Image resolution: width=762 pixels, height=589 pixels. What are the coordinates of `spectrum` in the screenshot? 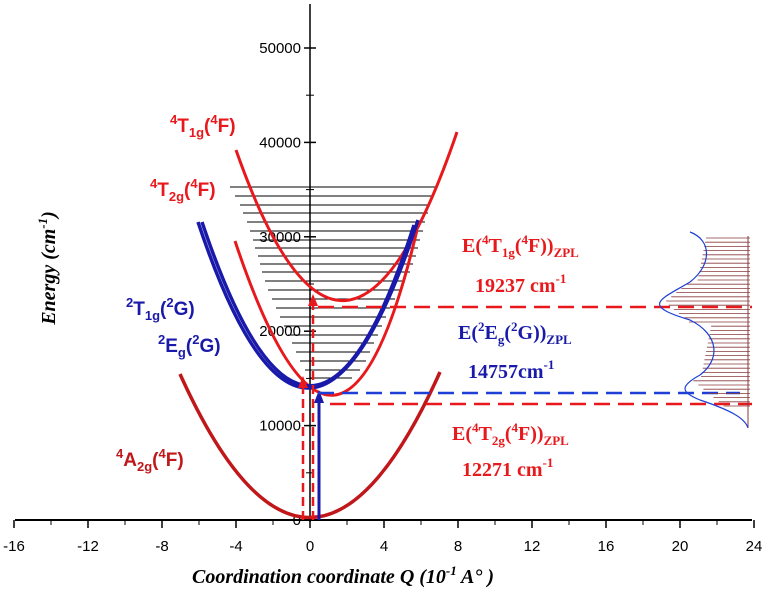 It's located at (704, 330).